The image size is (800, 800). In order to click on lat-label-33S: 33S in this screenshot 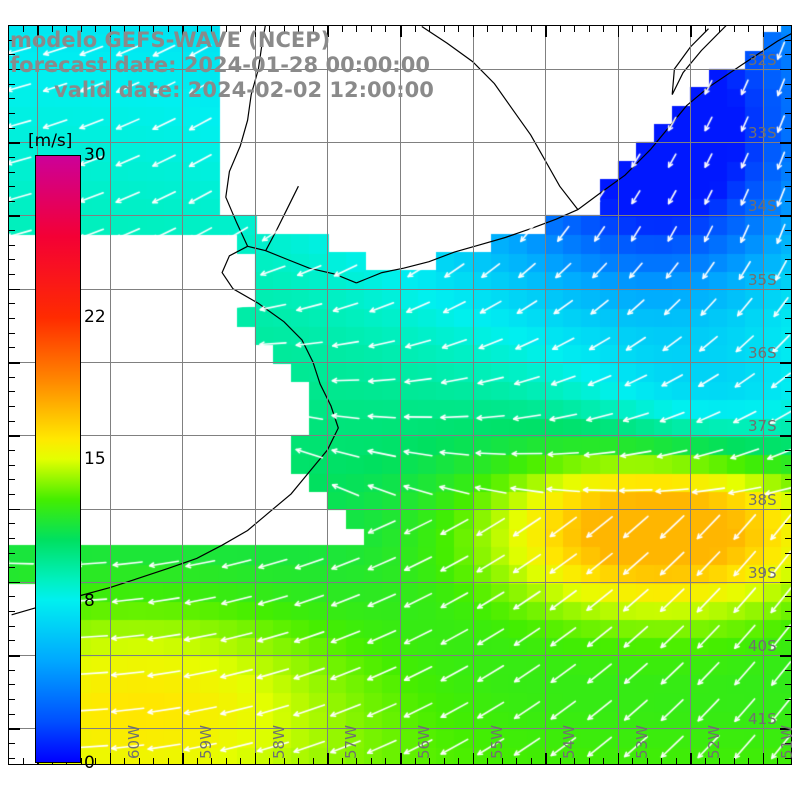, I will do `click(762, 133)`.